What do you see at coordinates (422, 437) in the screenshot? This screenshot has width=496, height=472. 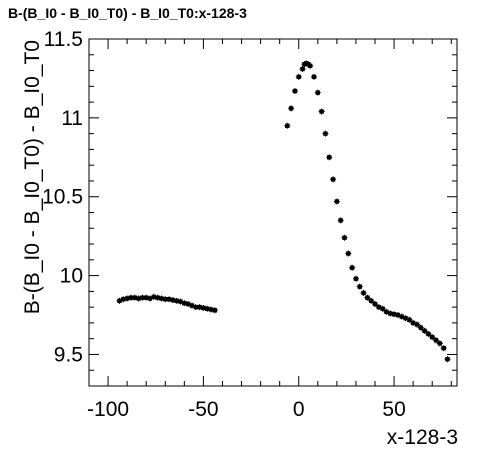 I see `x-axis-label: x-128-3` at bounding box center [422, 437].